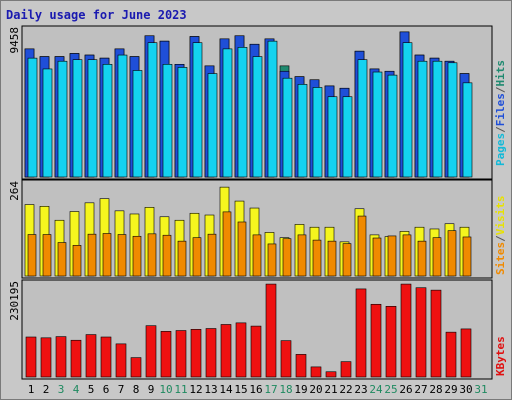  I want to click on day-label-26: 26, so click(405, 389).